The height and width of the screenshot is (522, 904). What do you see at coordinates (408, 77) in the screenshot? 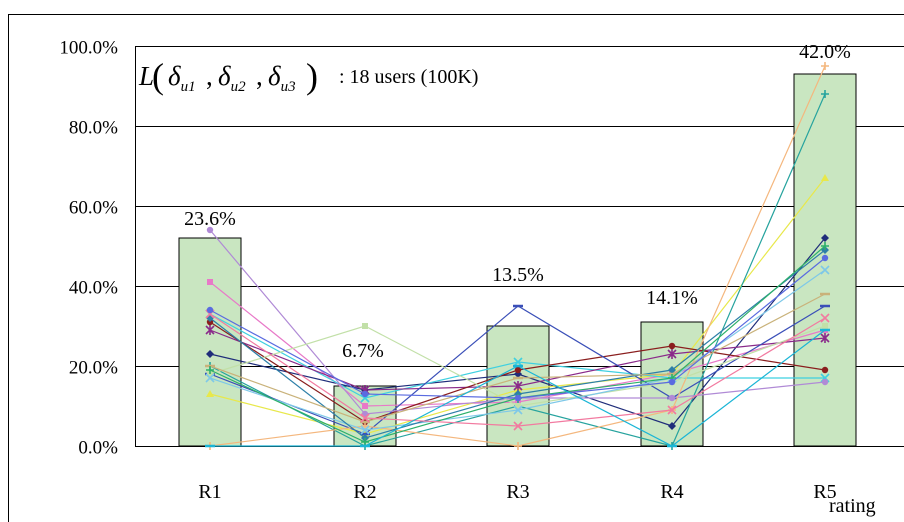
I see `formula-note: : 18 users (100K)` at bounding box center [408, 77].